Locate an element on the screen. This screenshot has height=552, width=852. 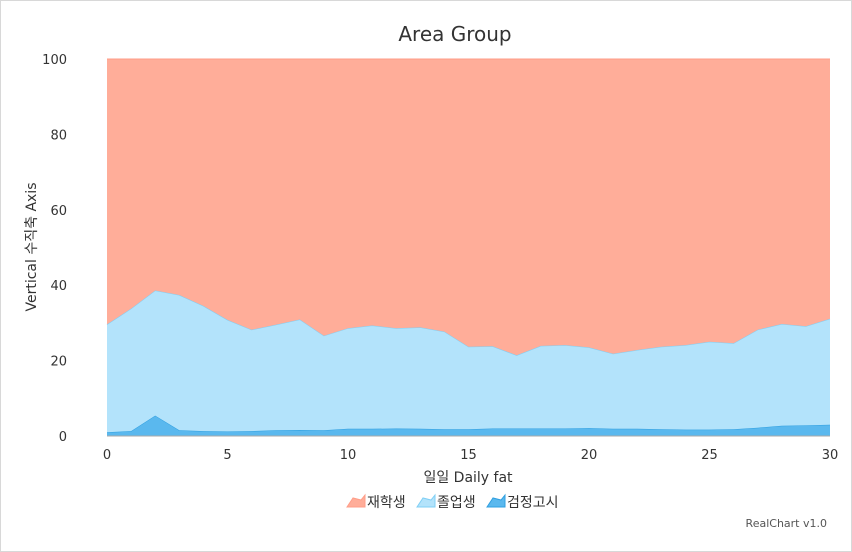
legend-item: 재학생 is located at coordinates (376, 502).